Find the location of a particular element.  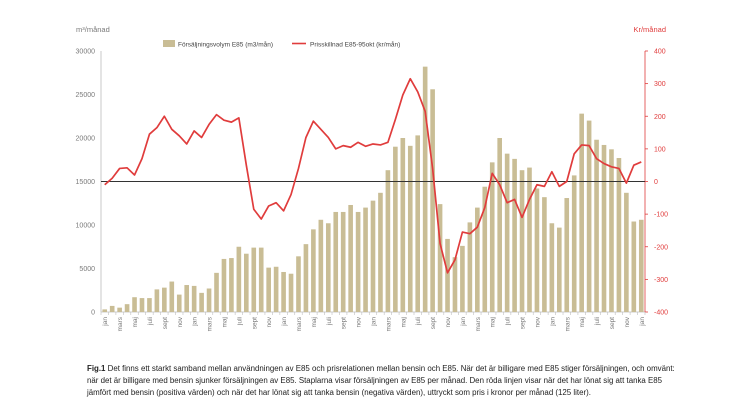

left-unit-label: m³/månad is located at coordinates (93, 29).